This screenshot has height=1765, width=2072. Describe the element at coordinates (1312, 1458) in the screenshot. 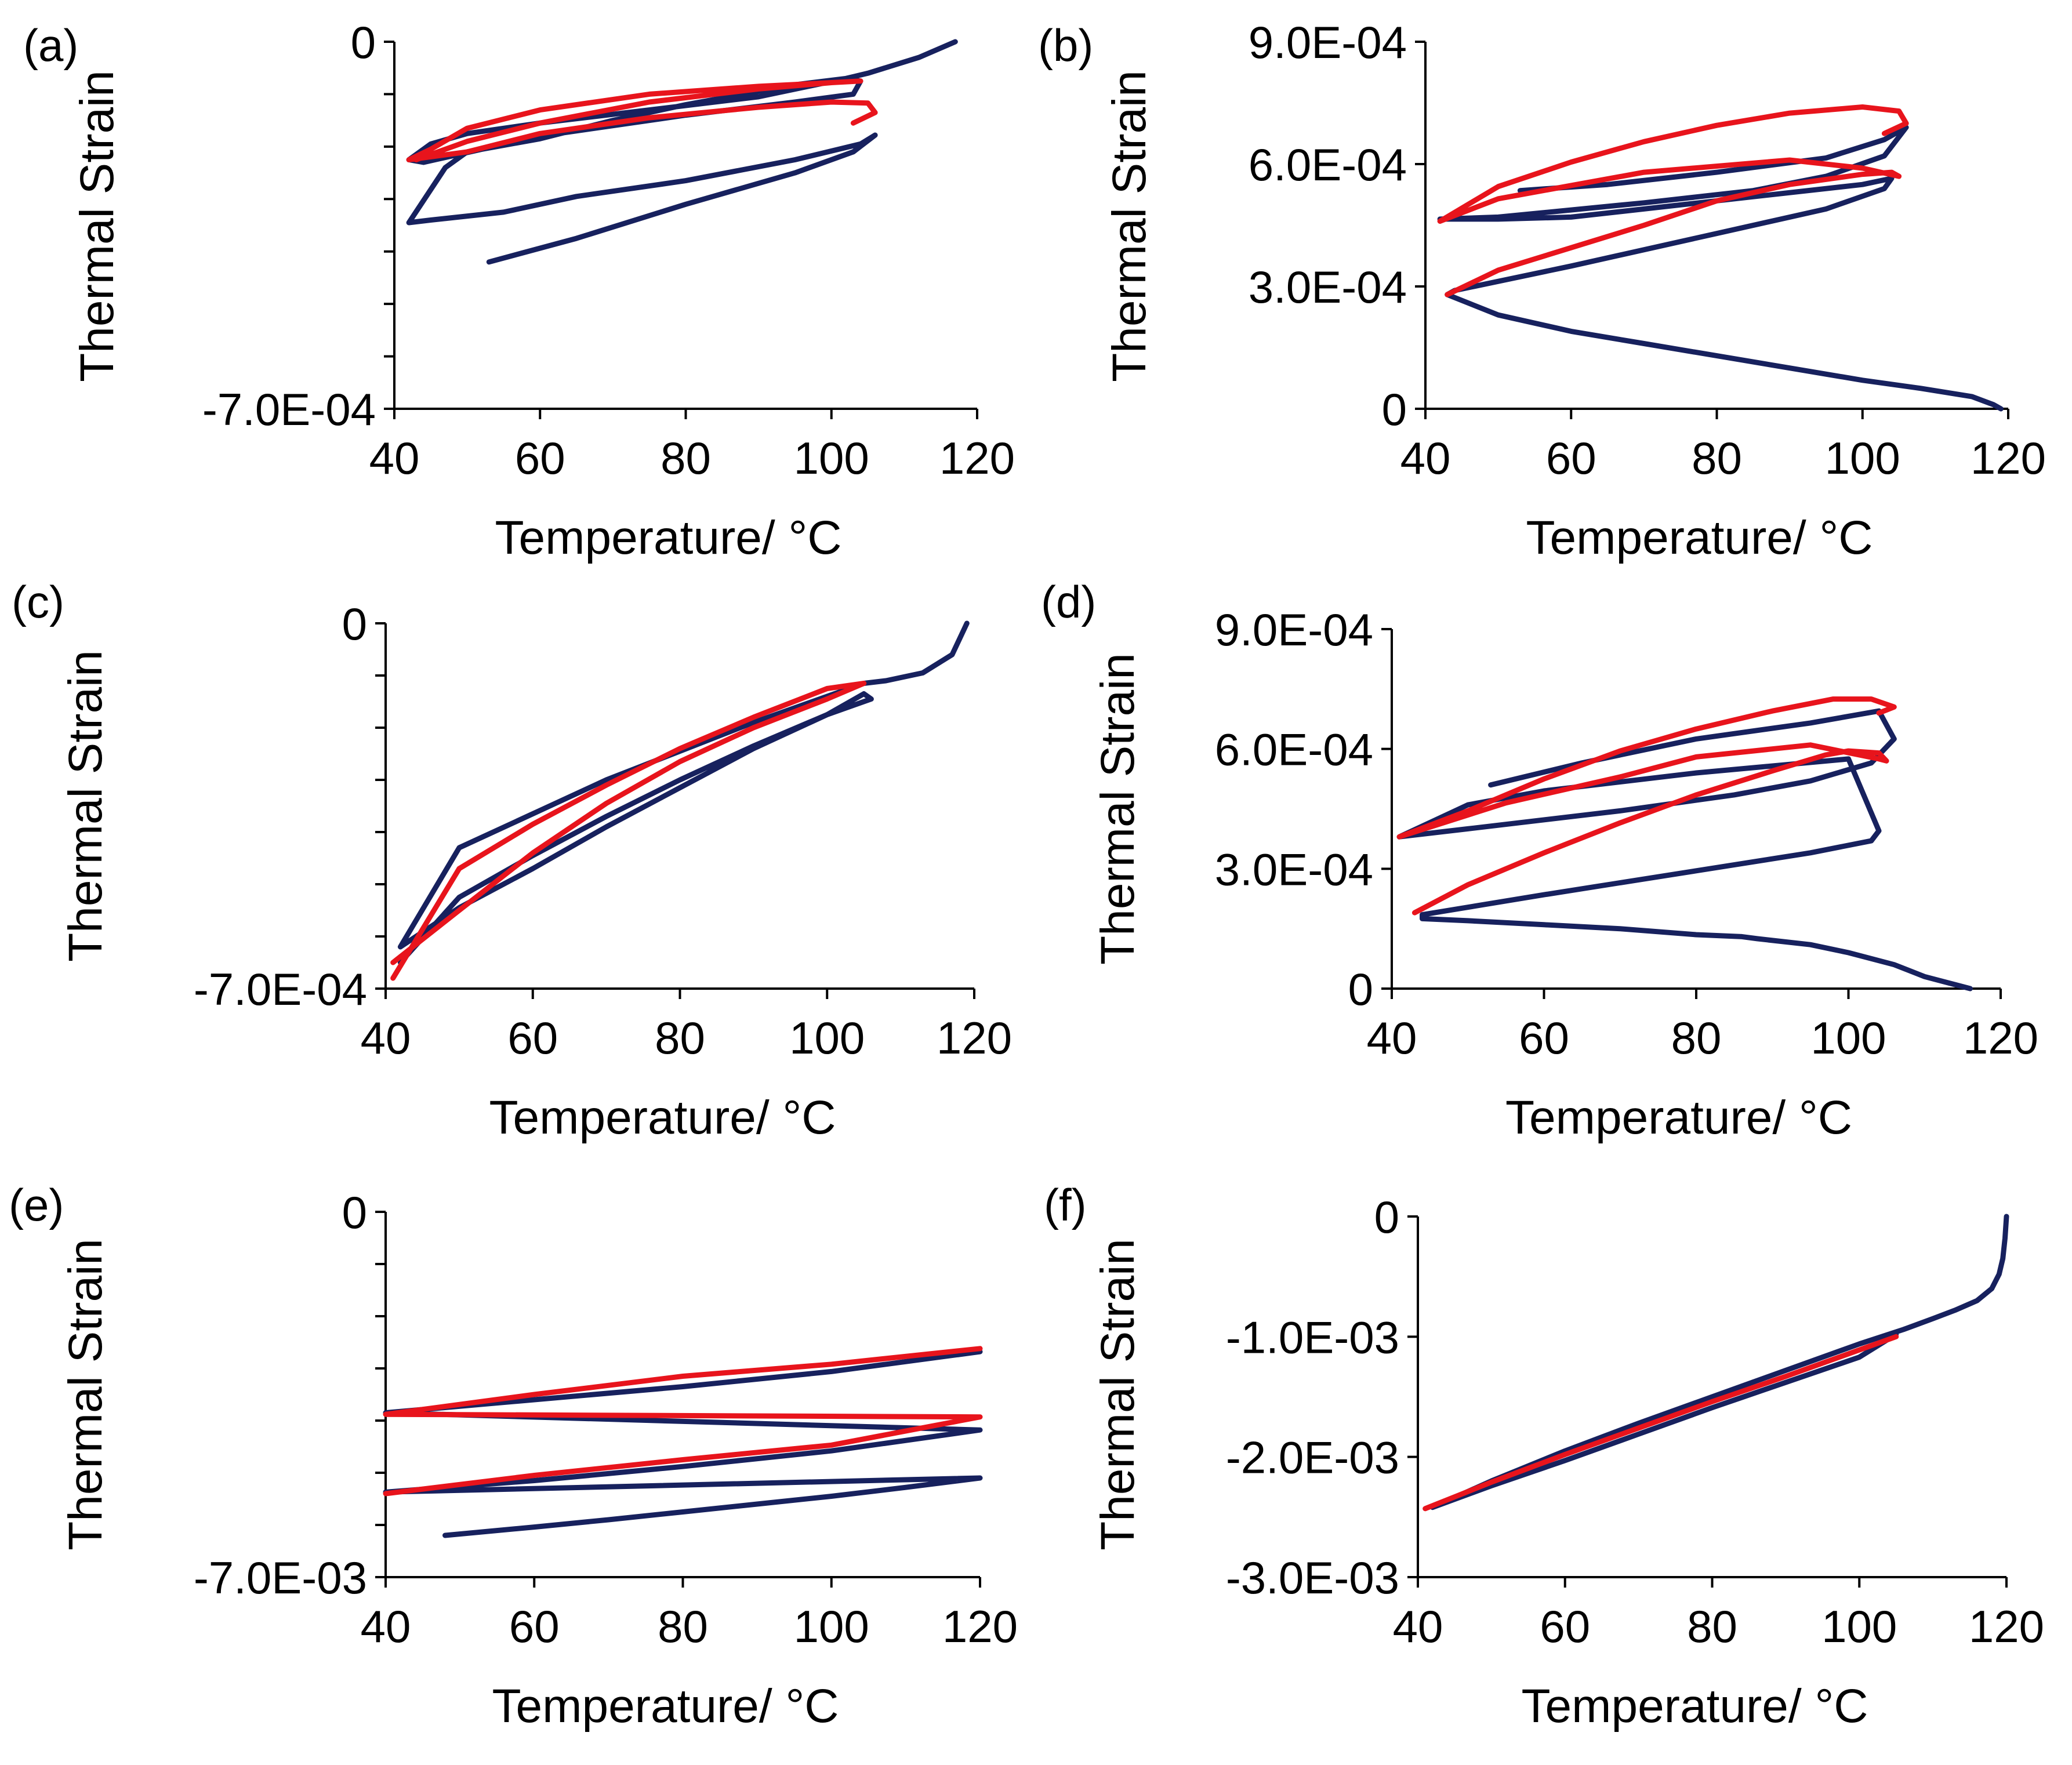

I see `y-tick-label: -2.0E-03` at that location.